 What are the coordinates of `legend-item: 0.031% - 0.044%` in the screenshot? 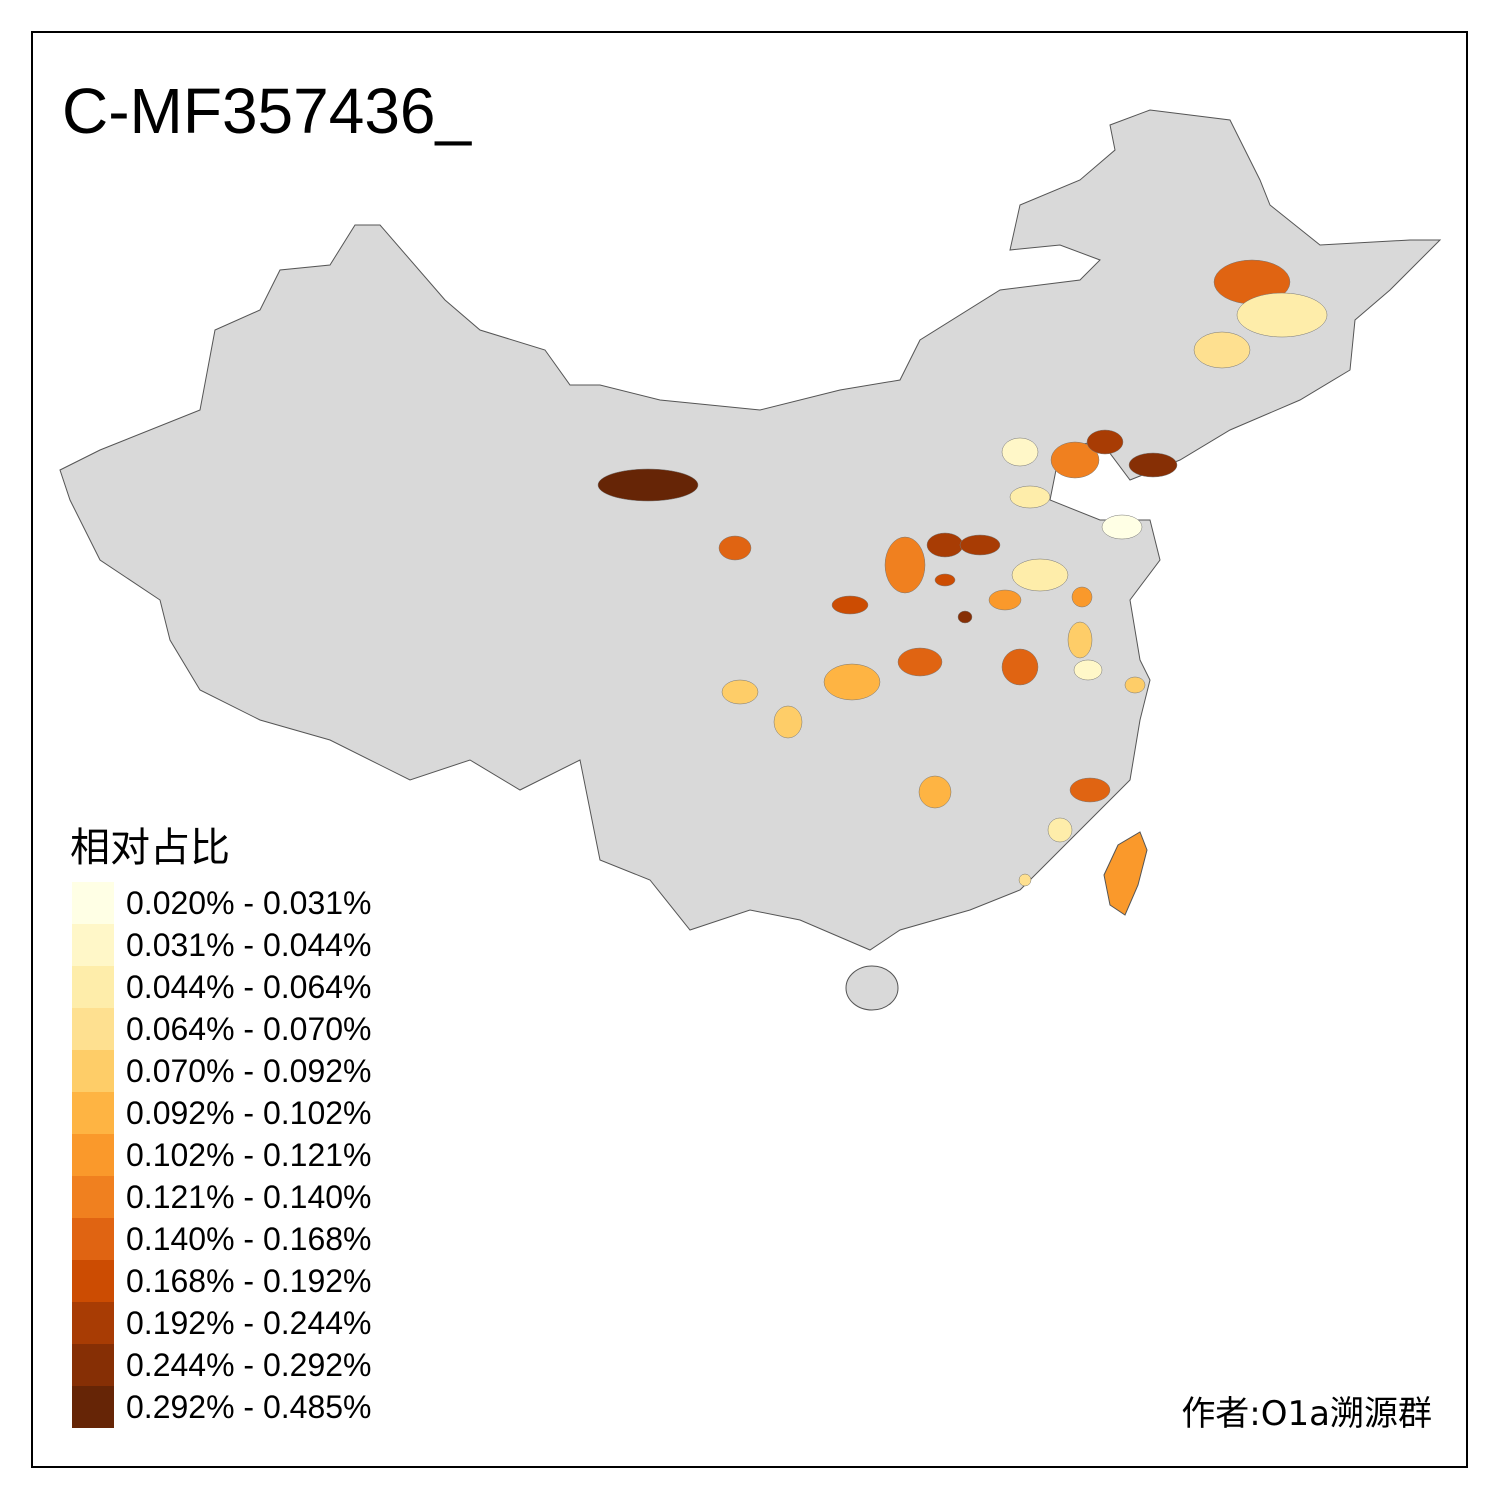 It's located at (222, 945).